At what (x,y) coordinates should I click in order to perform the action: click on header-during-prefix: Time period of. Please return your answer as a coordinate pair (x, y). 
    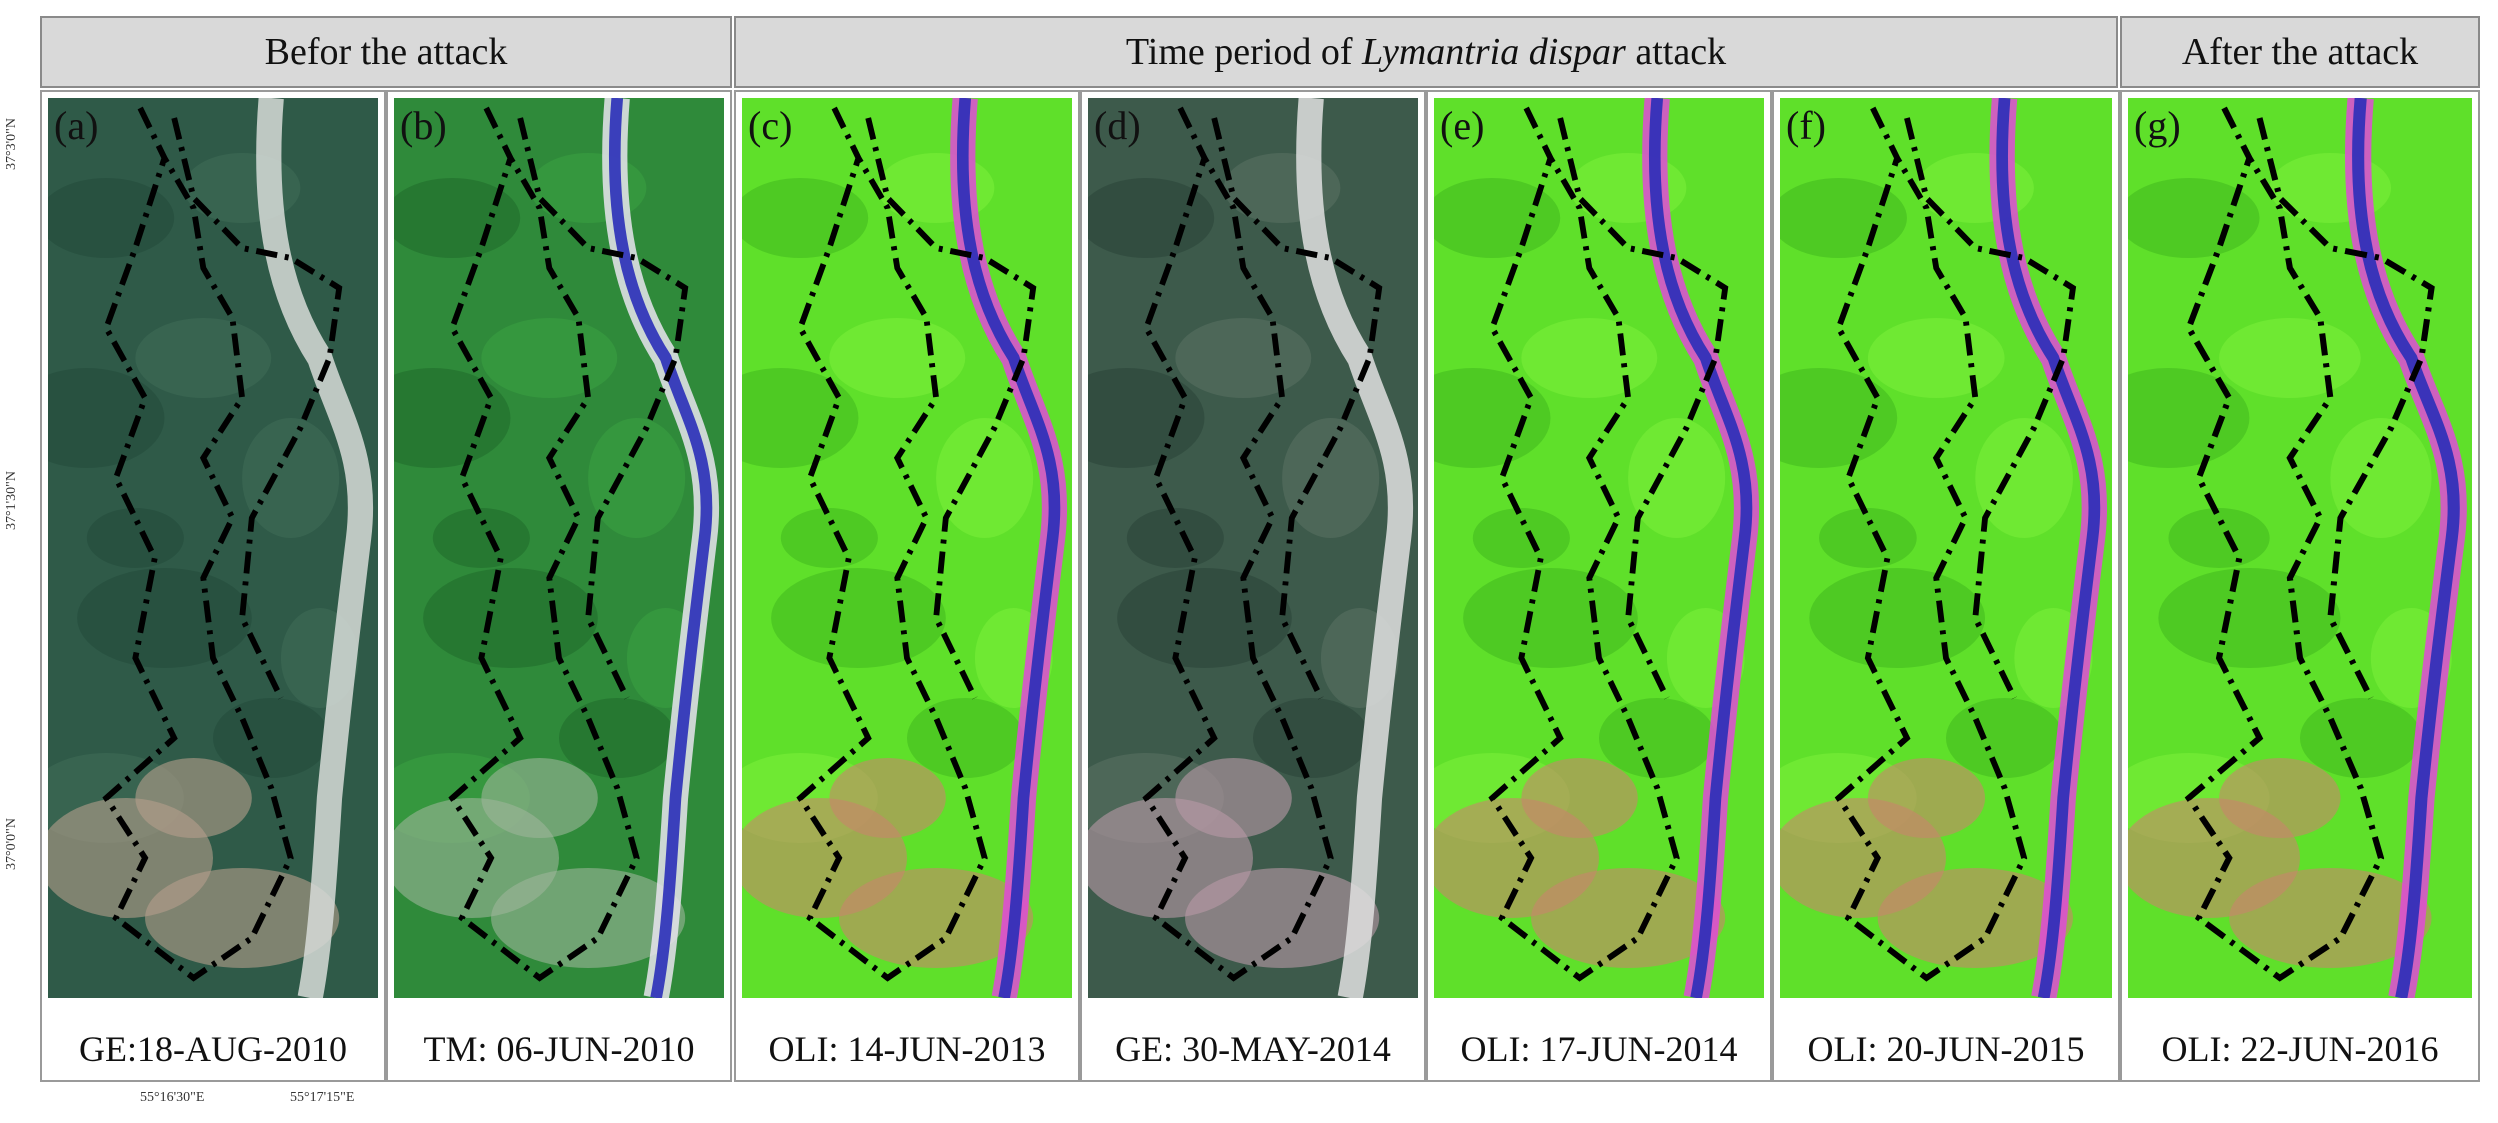
    Looking at the image, I should click on (1239, 52).